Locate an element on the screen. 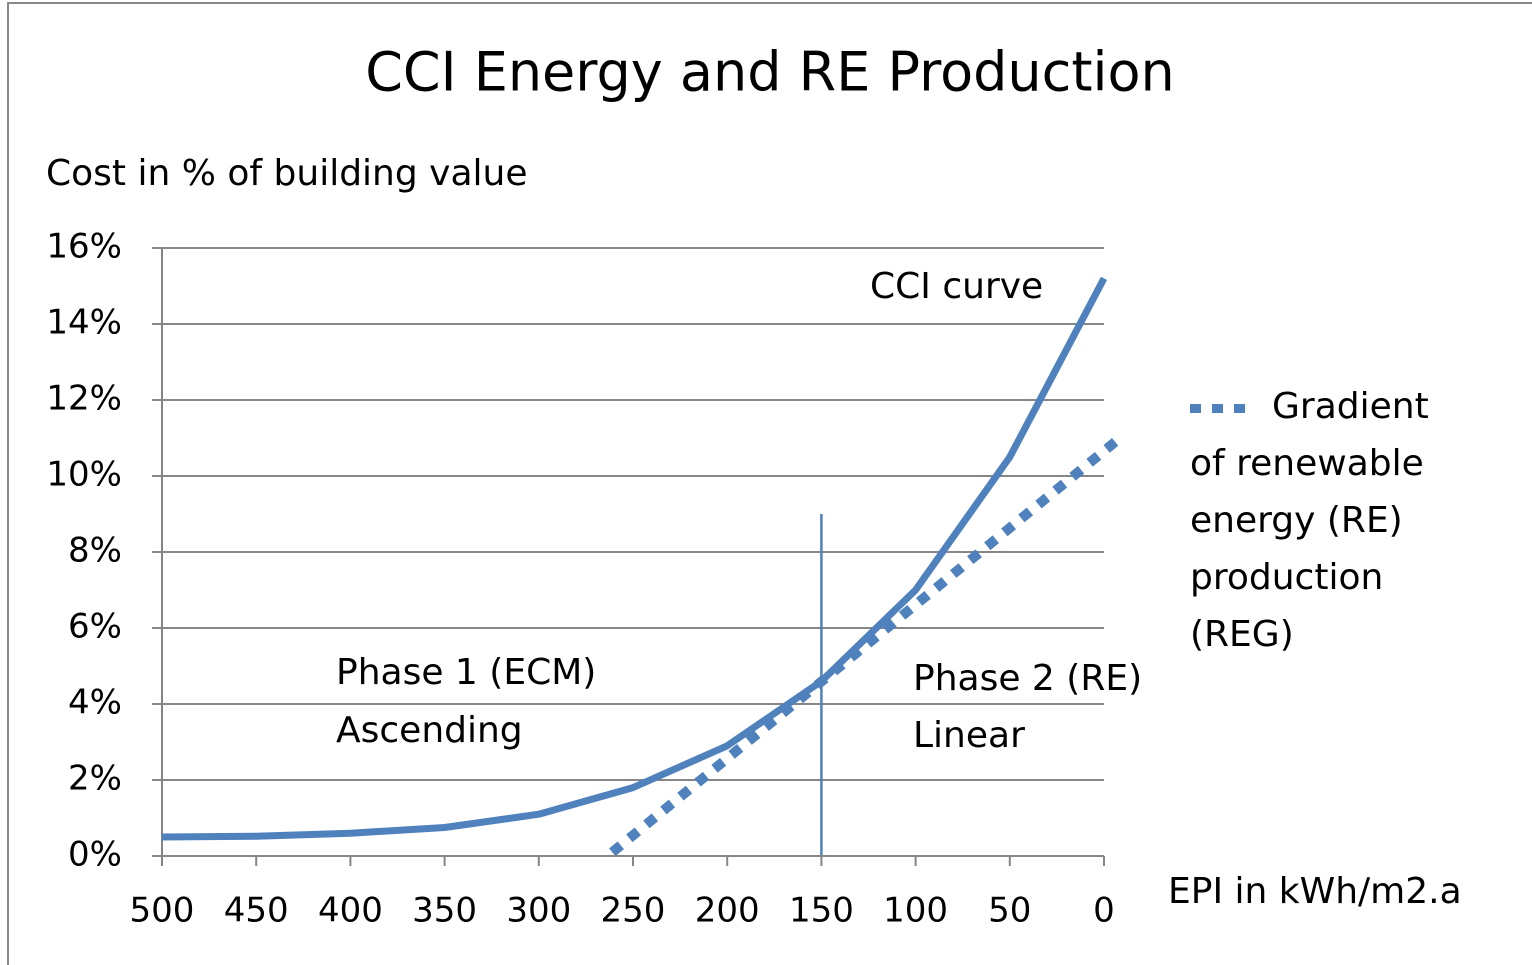 This screenshot has height=965, width=1532. y-tick-label: 8% is located at coordinates (95, 551).